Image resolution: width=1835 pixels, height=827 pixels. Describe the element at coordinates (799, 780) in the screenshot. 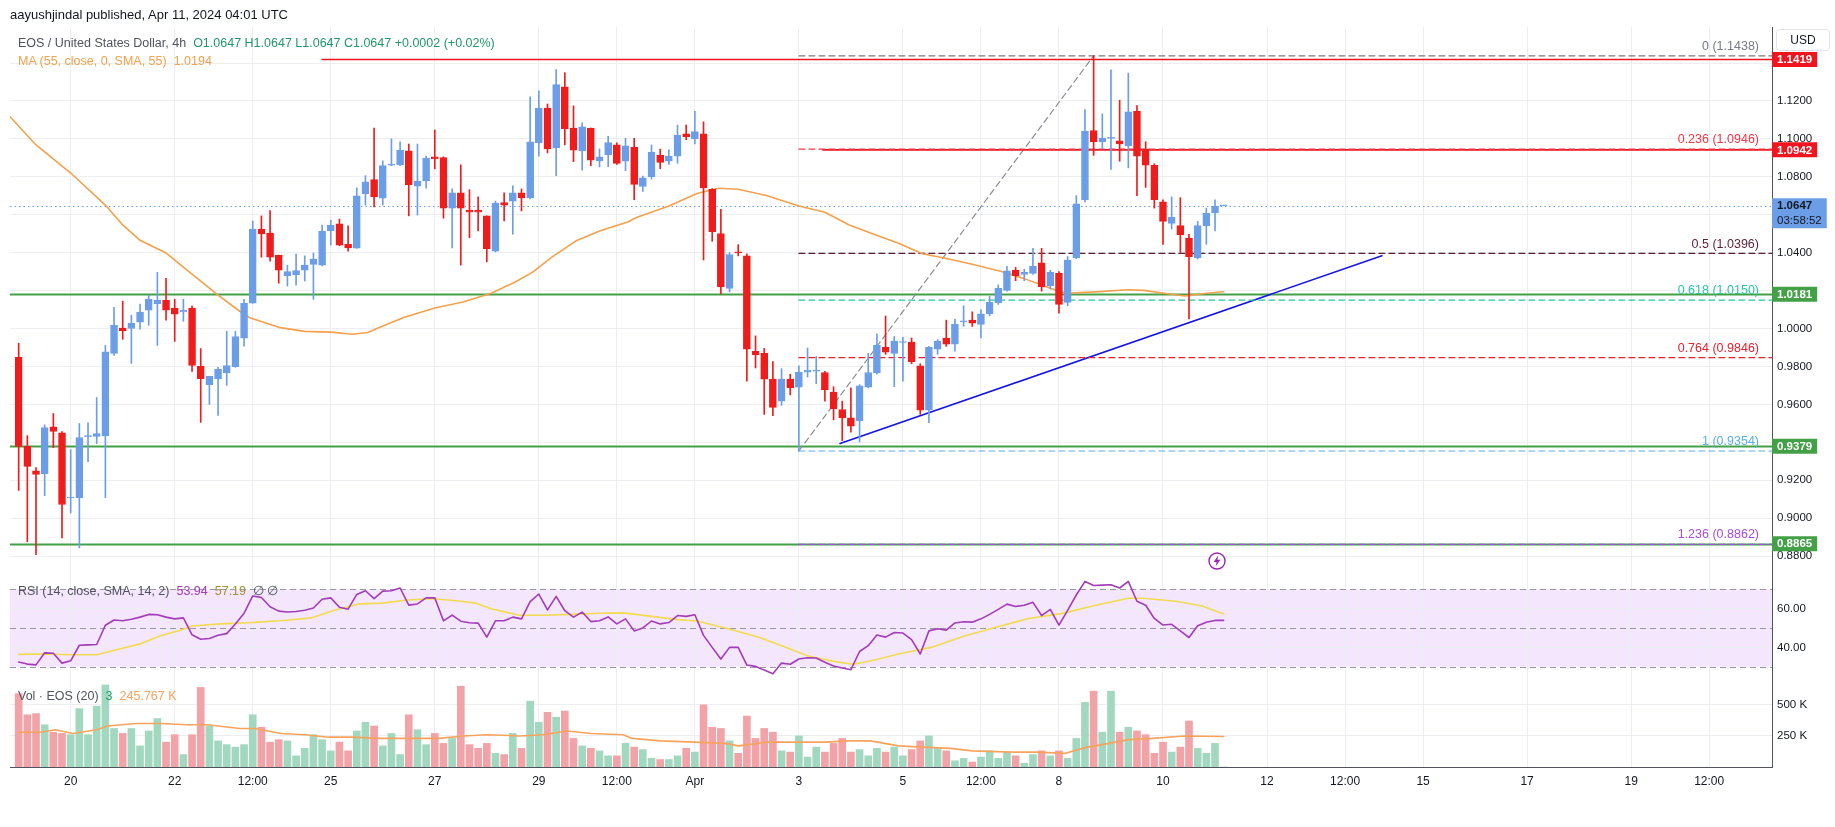

I see `x-tick-label: 3` at that location.